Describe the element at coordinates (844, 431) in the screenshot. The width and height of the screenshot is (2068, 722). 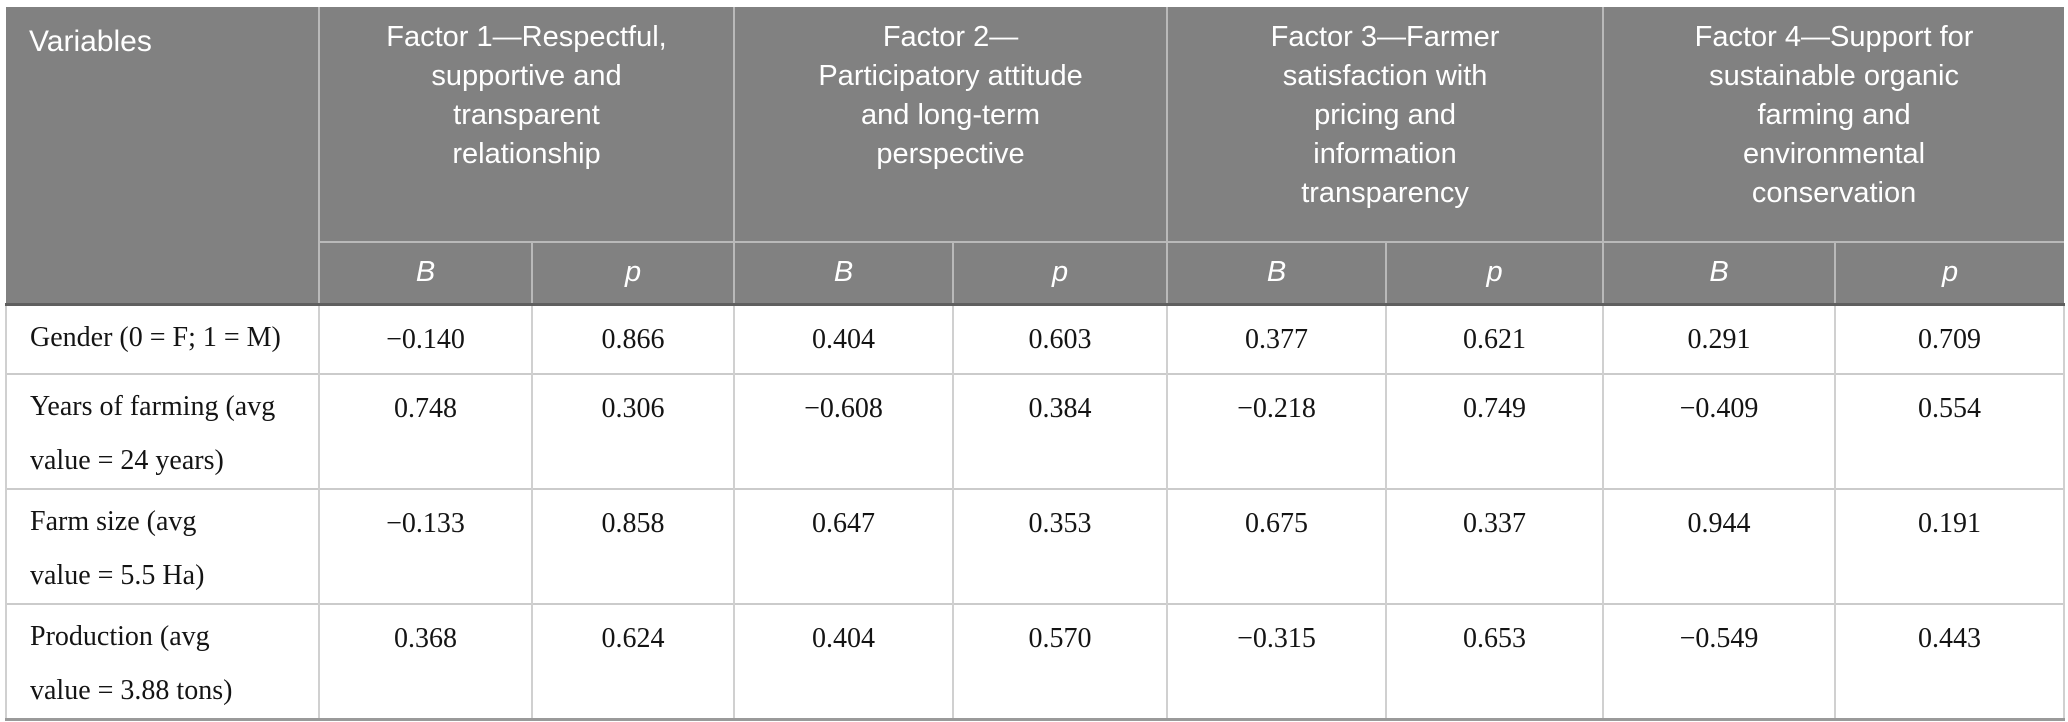
I see `cell-value: −0.608` at that location.